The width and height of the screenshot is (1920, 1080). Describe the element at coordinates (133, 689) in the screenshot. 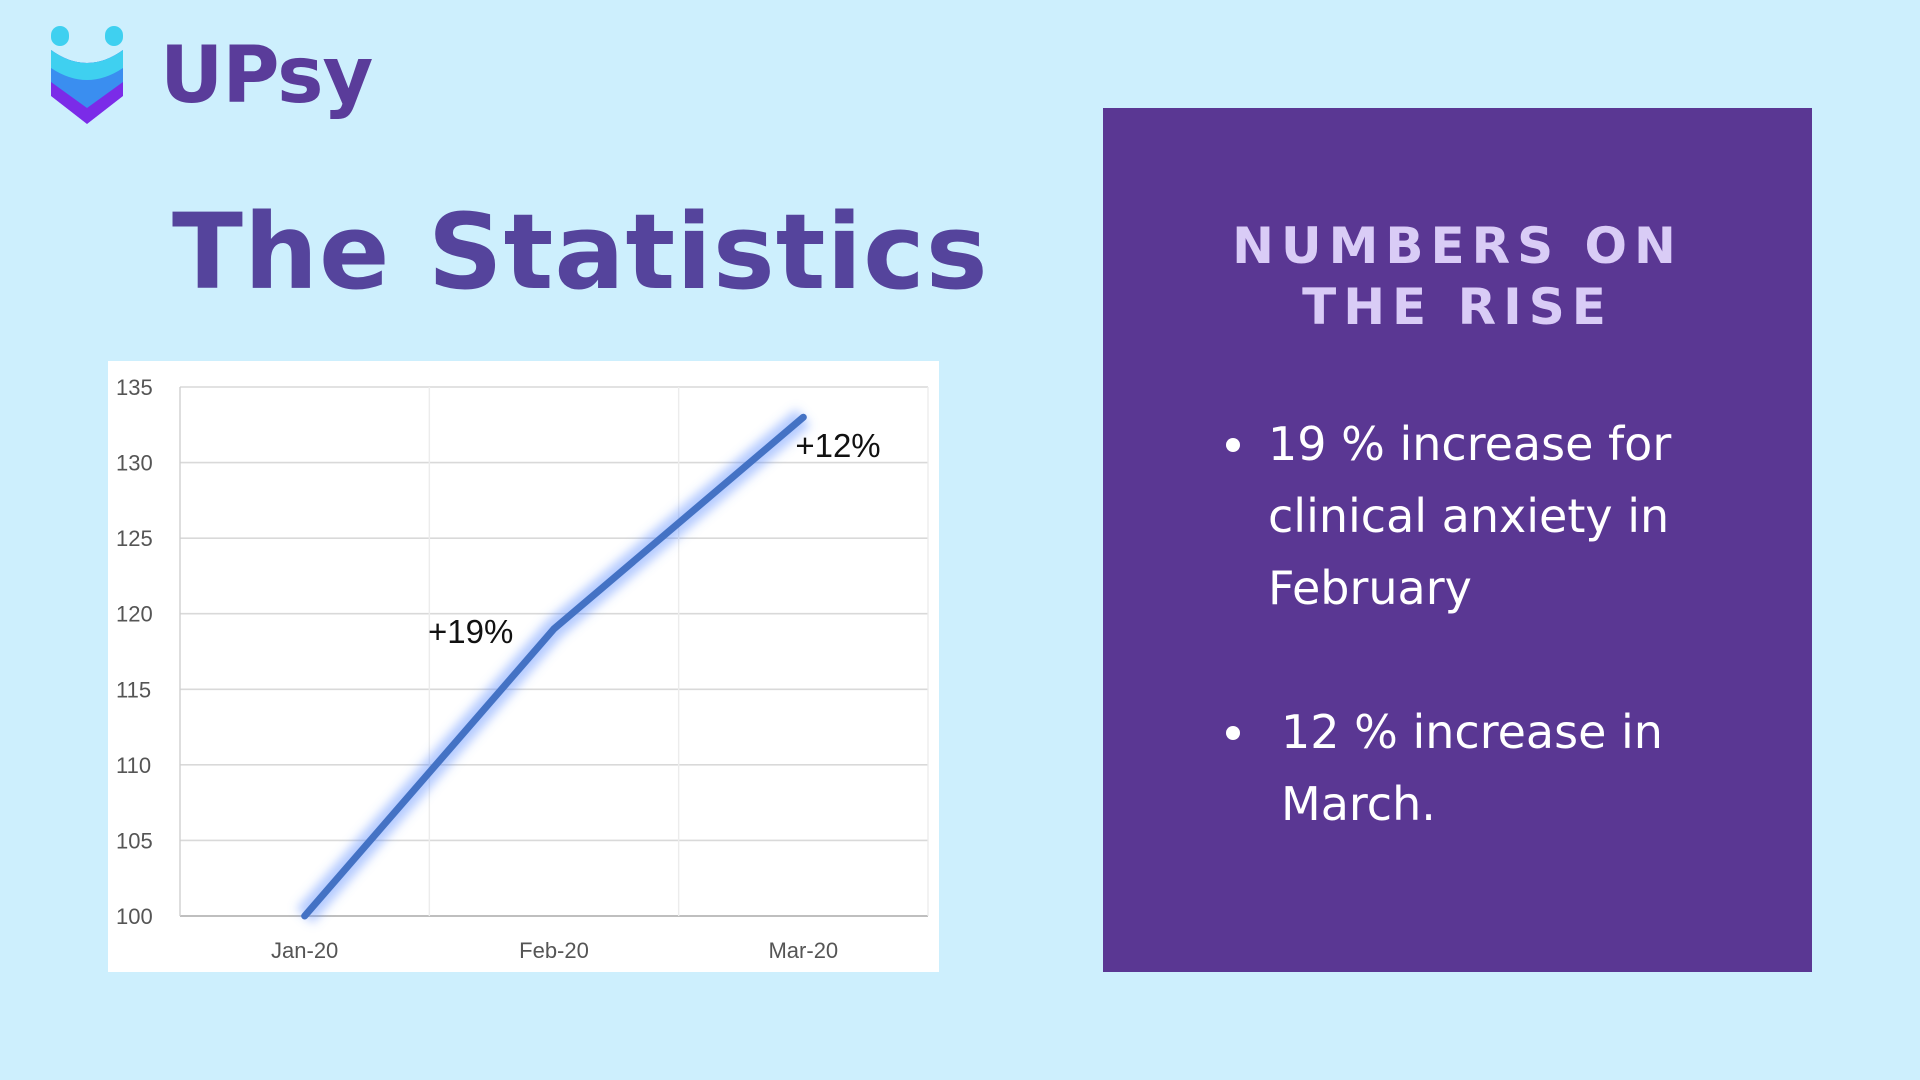

I see `y-tick-label: 115` at that location.